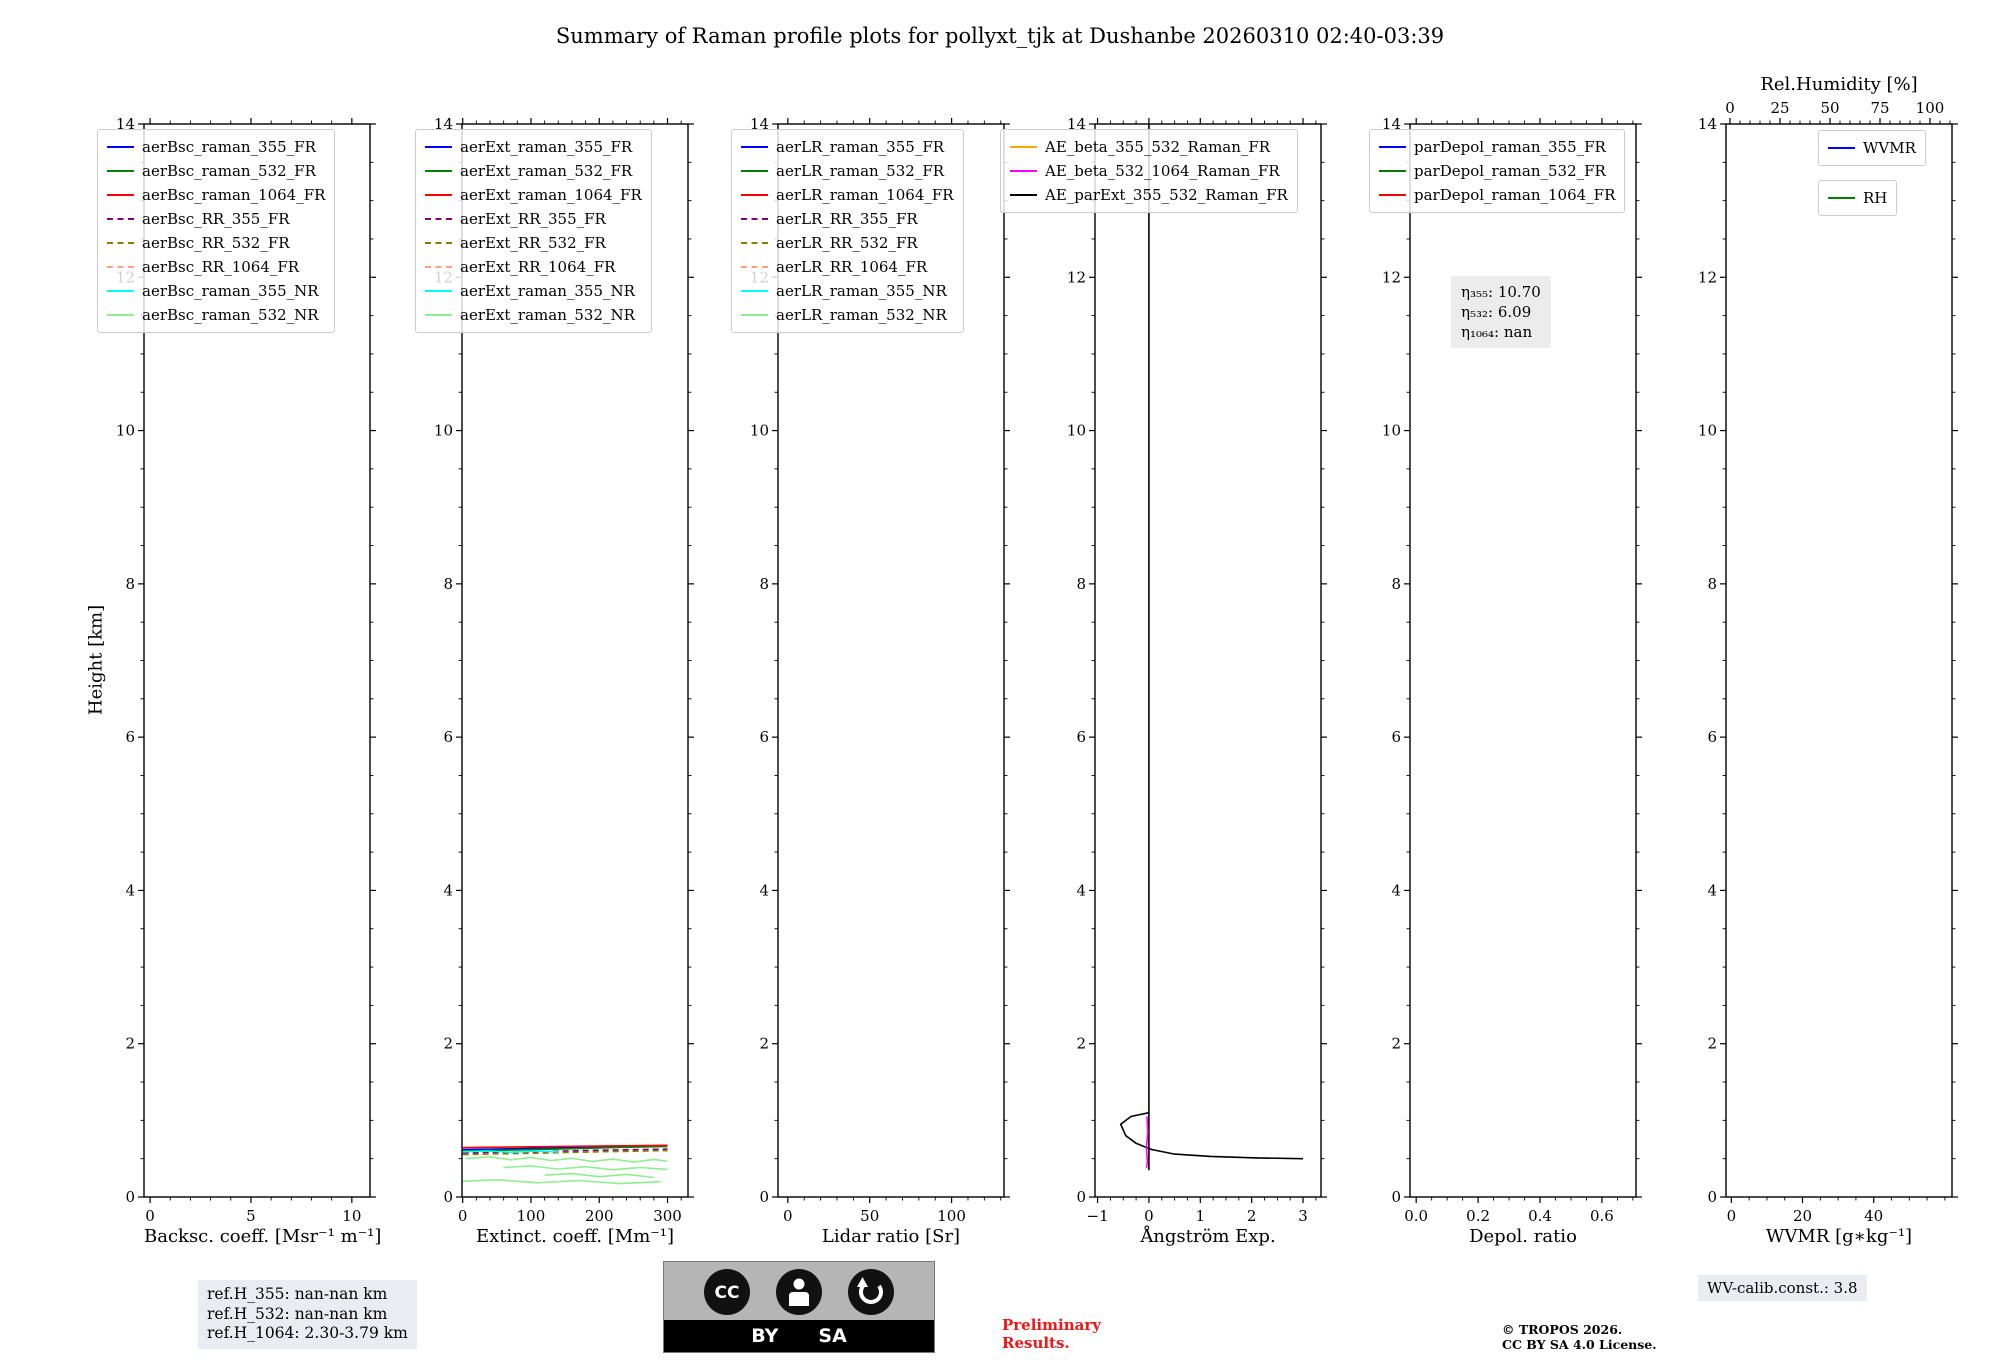 The height and width of the screenshot is (1360, 2000). What do you see at coordinates (1889, 148) in the screenshot?
I see `legend-label: WVMR` at bounding box center [1889, 148].